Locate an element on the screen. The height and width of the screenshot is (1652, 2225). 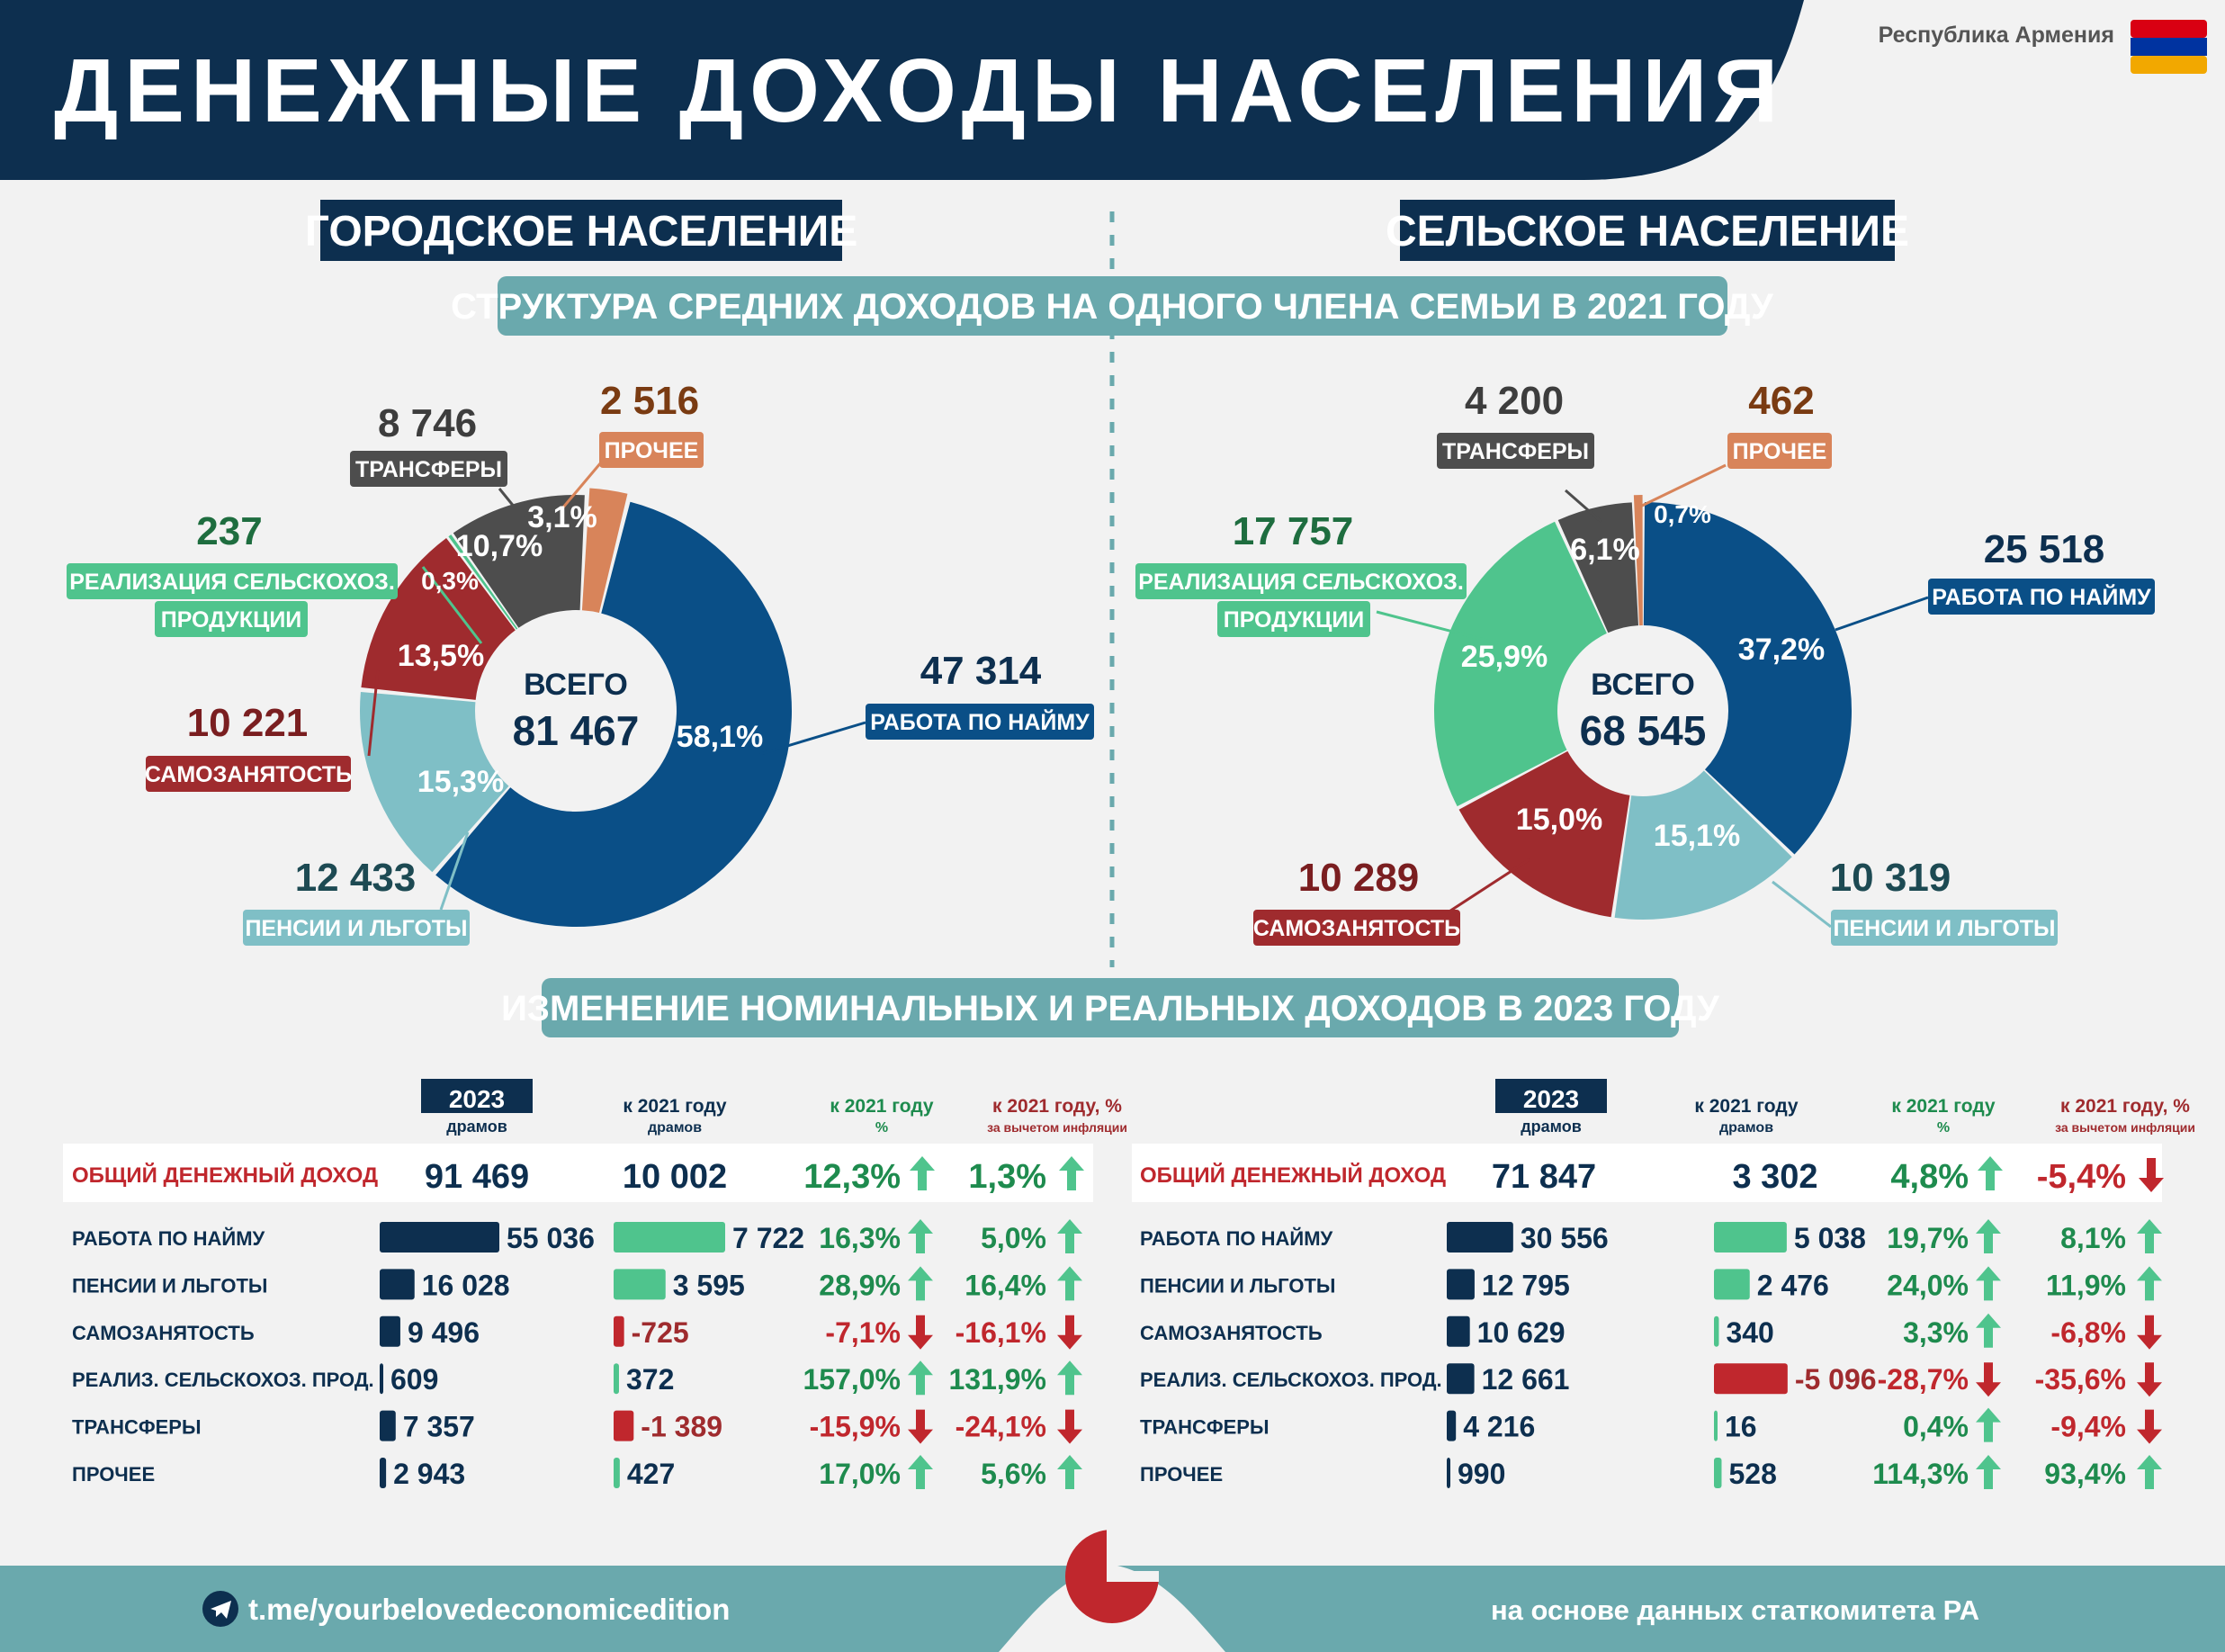
pie-logo-icon is located at coordinates (1112, 1576).